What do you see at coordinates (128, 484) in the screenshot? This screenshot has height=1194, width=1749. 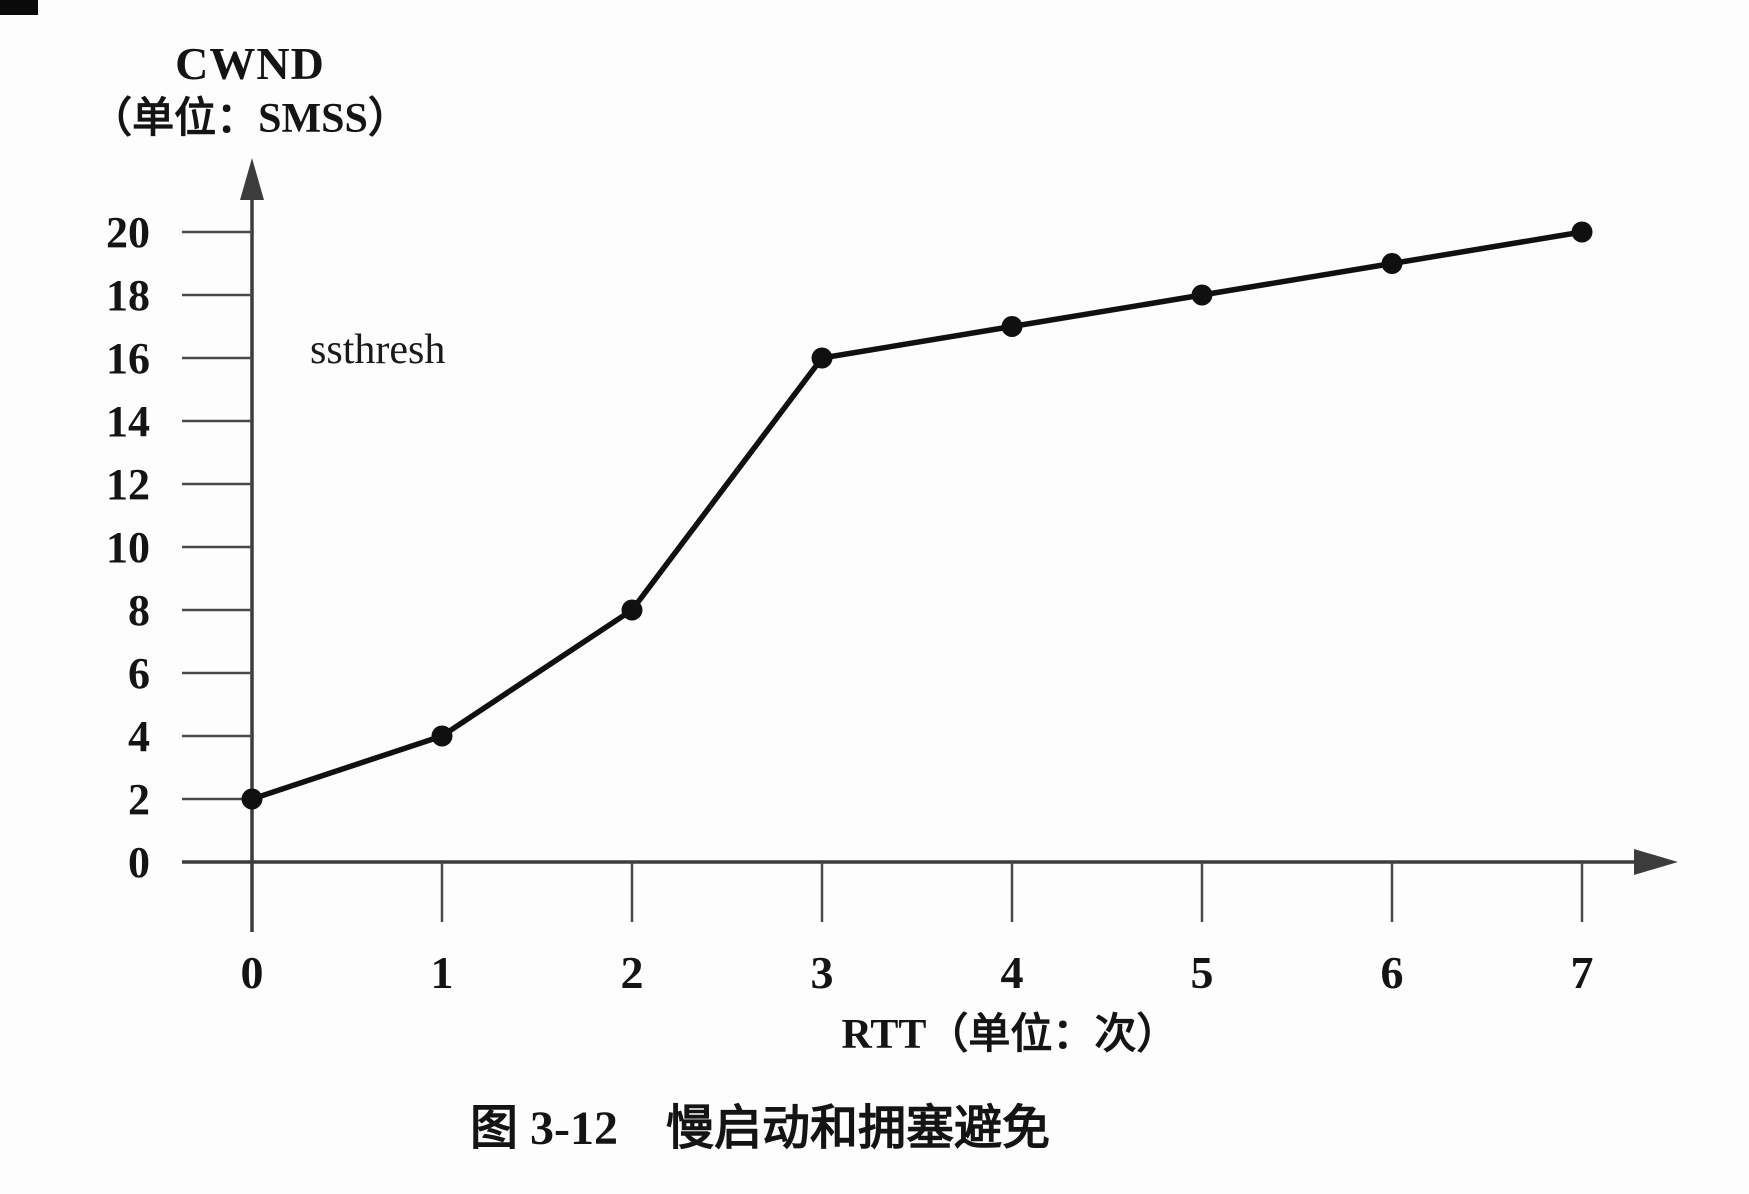 I see `y-tick-label: 12` at bounding box center [128, 484].